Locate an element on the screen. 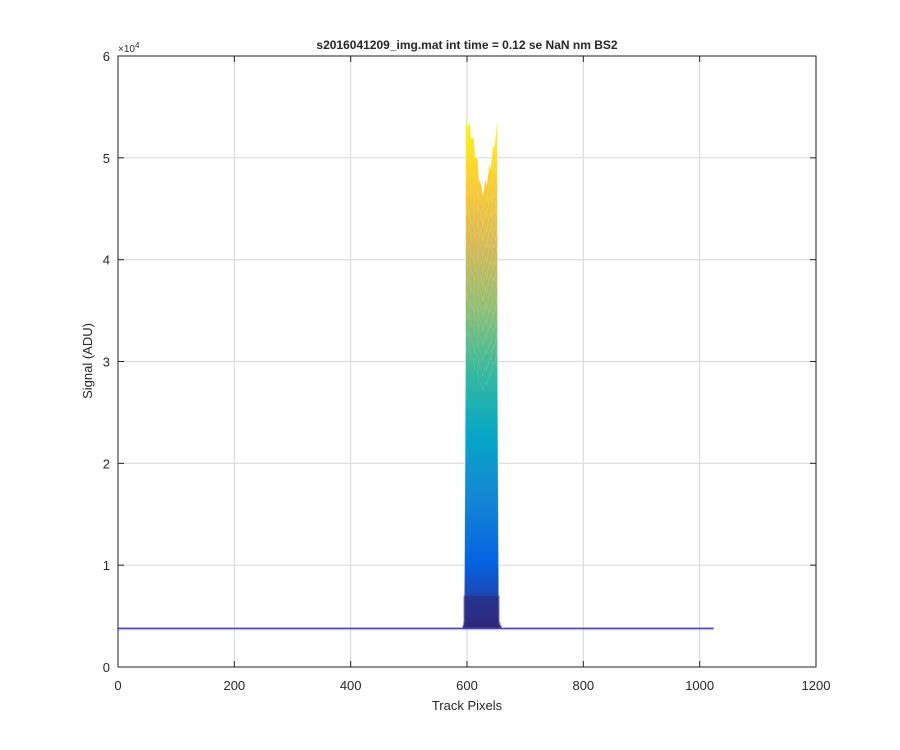  x-axis-label: Track Pixels is located at coordinates (467, 705).